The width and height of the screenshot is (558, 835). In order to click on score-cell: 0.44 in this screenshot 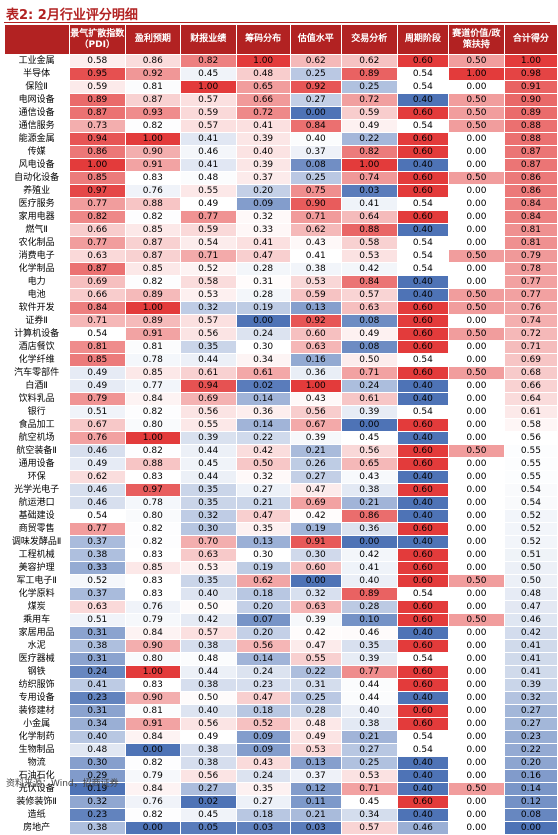, I will do `click(208, 360)`.